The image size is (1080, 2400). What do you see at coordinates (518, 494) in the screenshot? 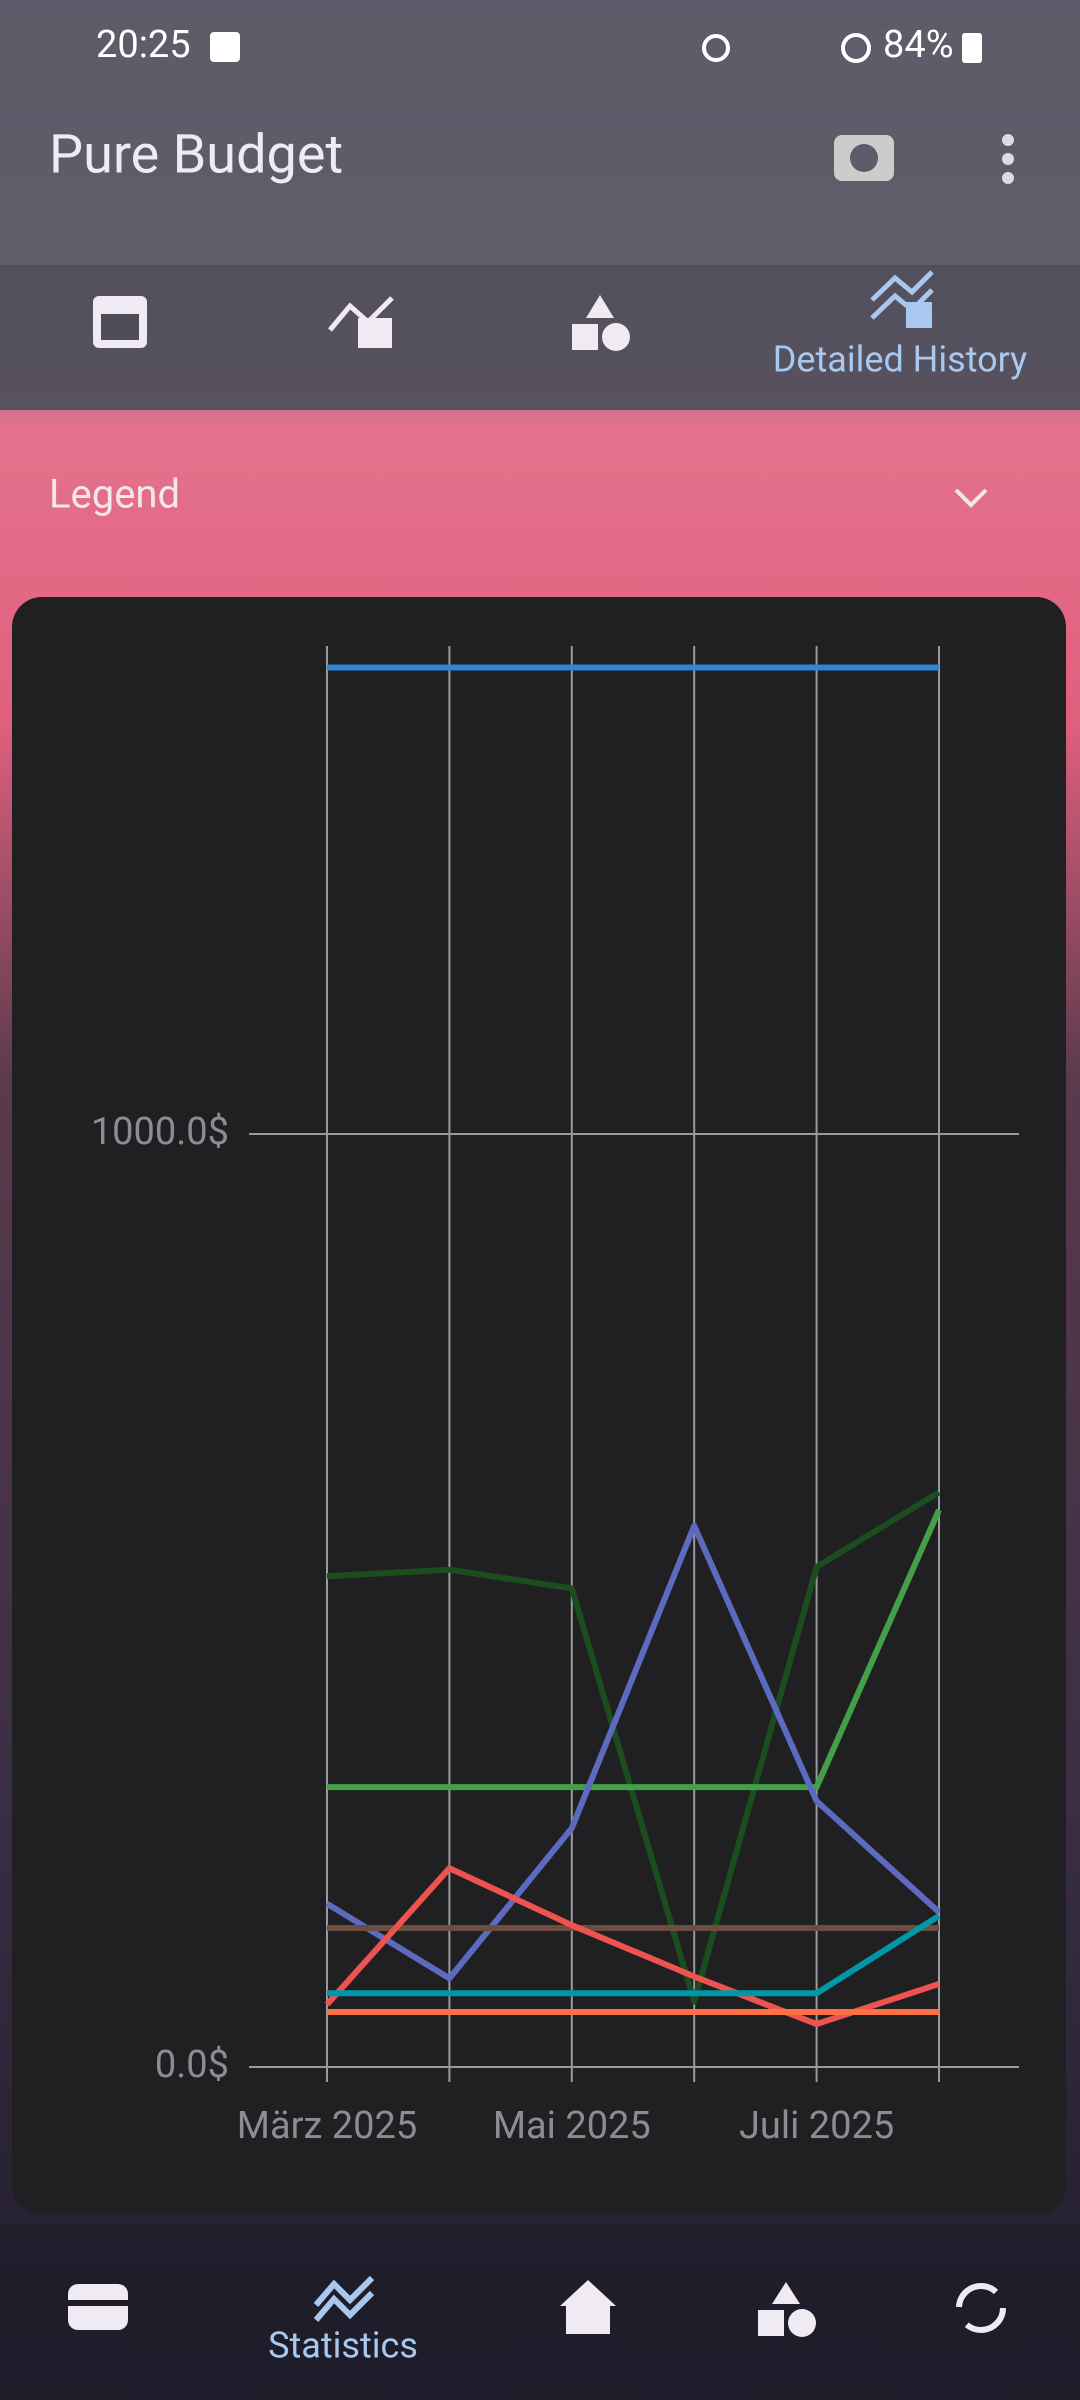
I see `legend-toggle: Legend` at bounding box center [518, 494].